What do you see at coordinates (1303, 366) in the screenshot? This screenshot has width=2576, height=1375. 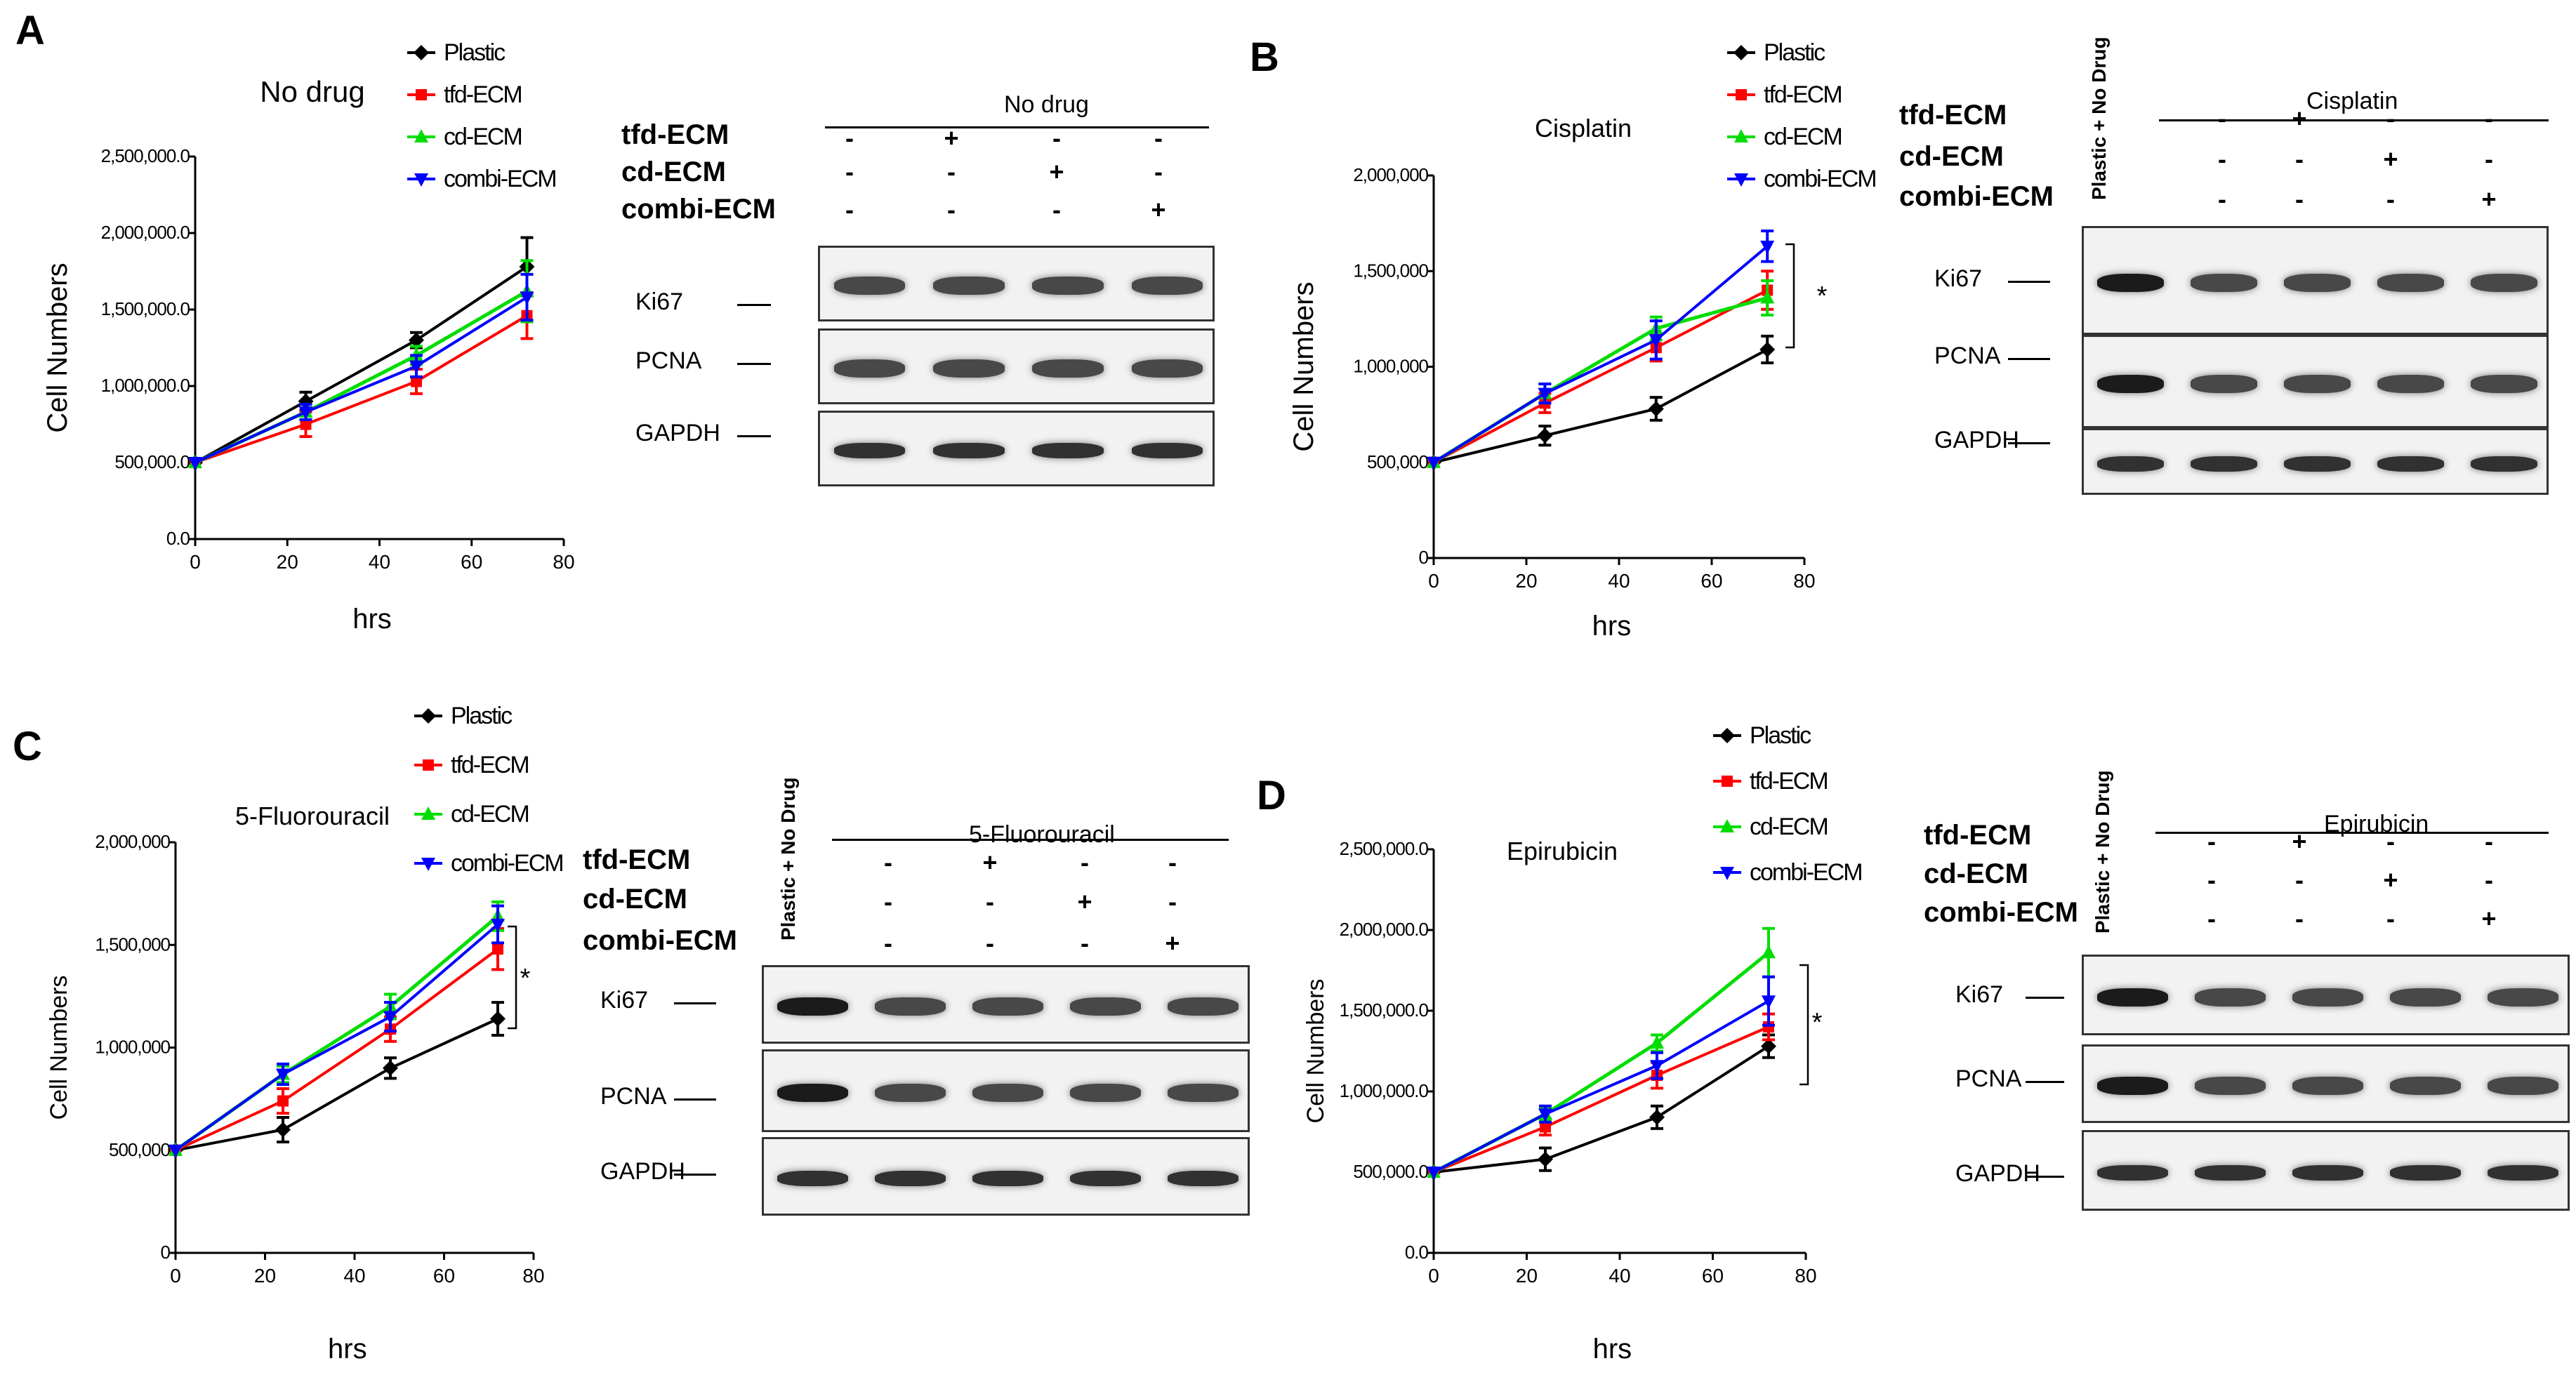 I see `y-axis-label: Cell Numbers` at bounding box center [1303, 366].